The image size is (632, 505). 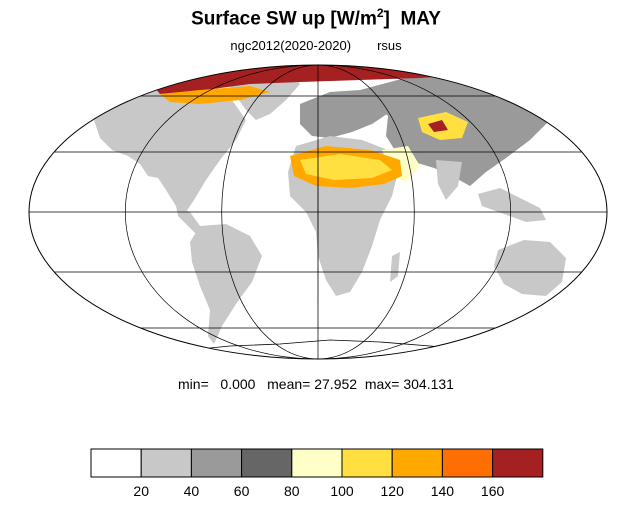 What do you see at coordinates (386, 19) in the screenshot?
I see `title-close: ]` at bounding box center [386, 19].